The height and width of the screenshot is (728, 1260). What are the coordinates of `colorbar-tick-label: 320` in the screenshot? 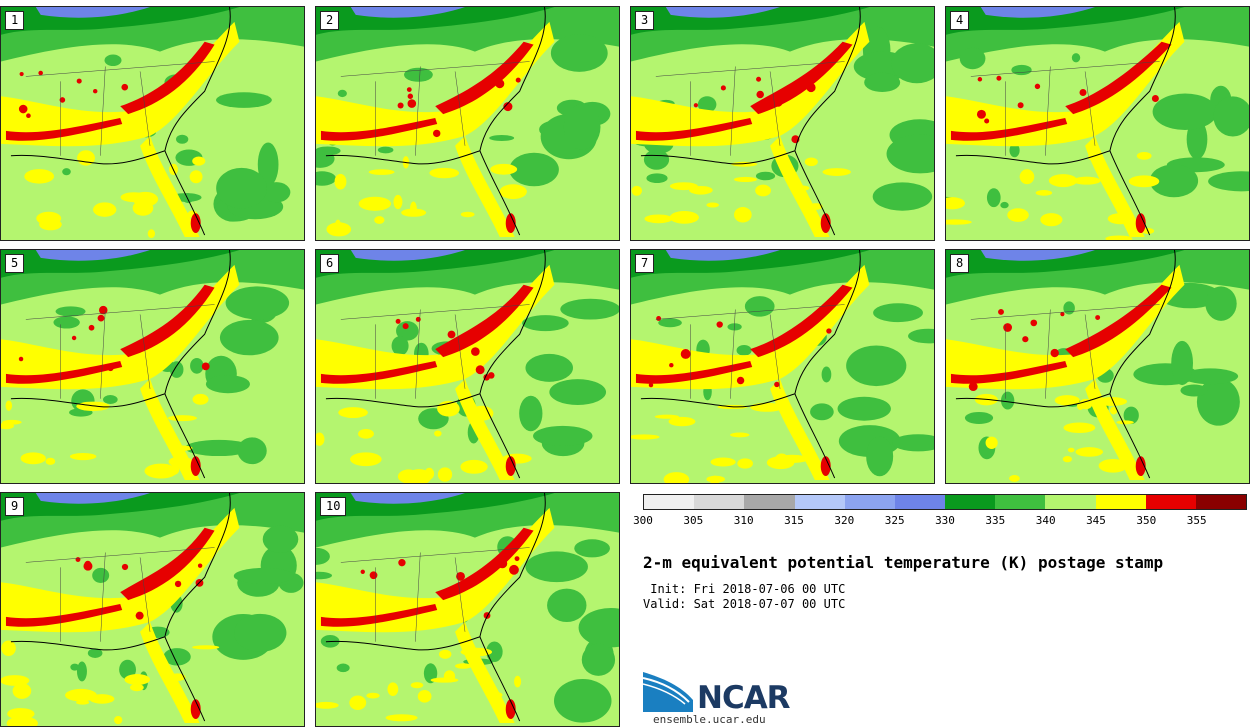 It's located at (844, 520).